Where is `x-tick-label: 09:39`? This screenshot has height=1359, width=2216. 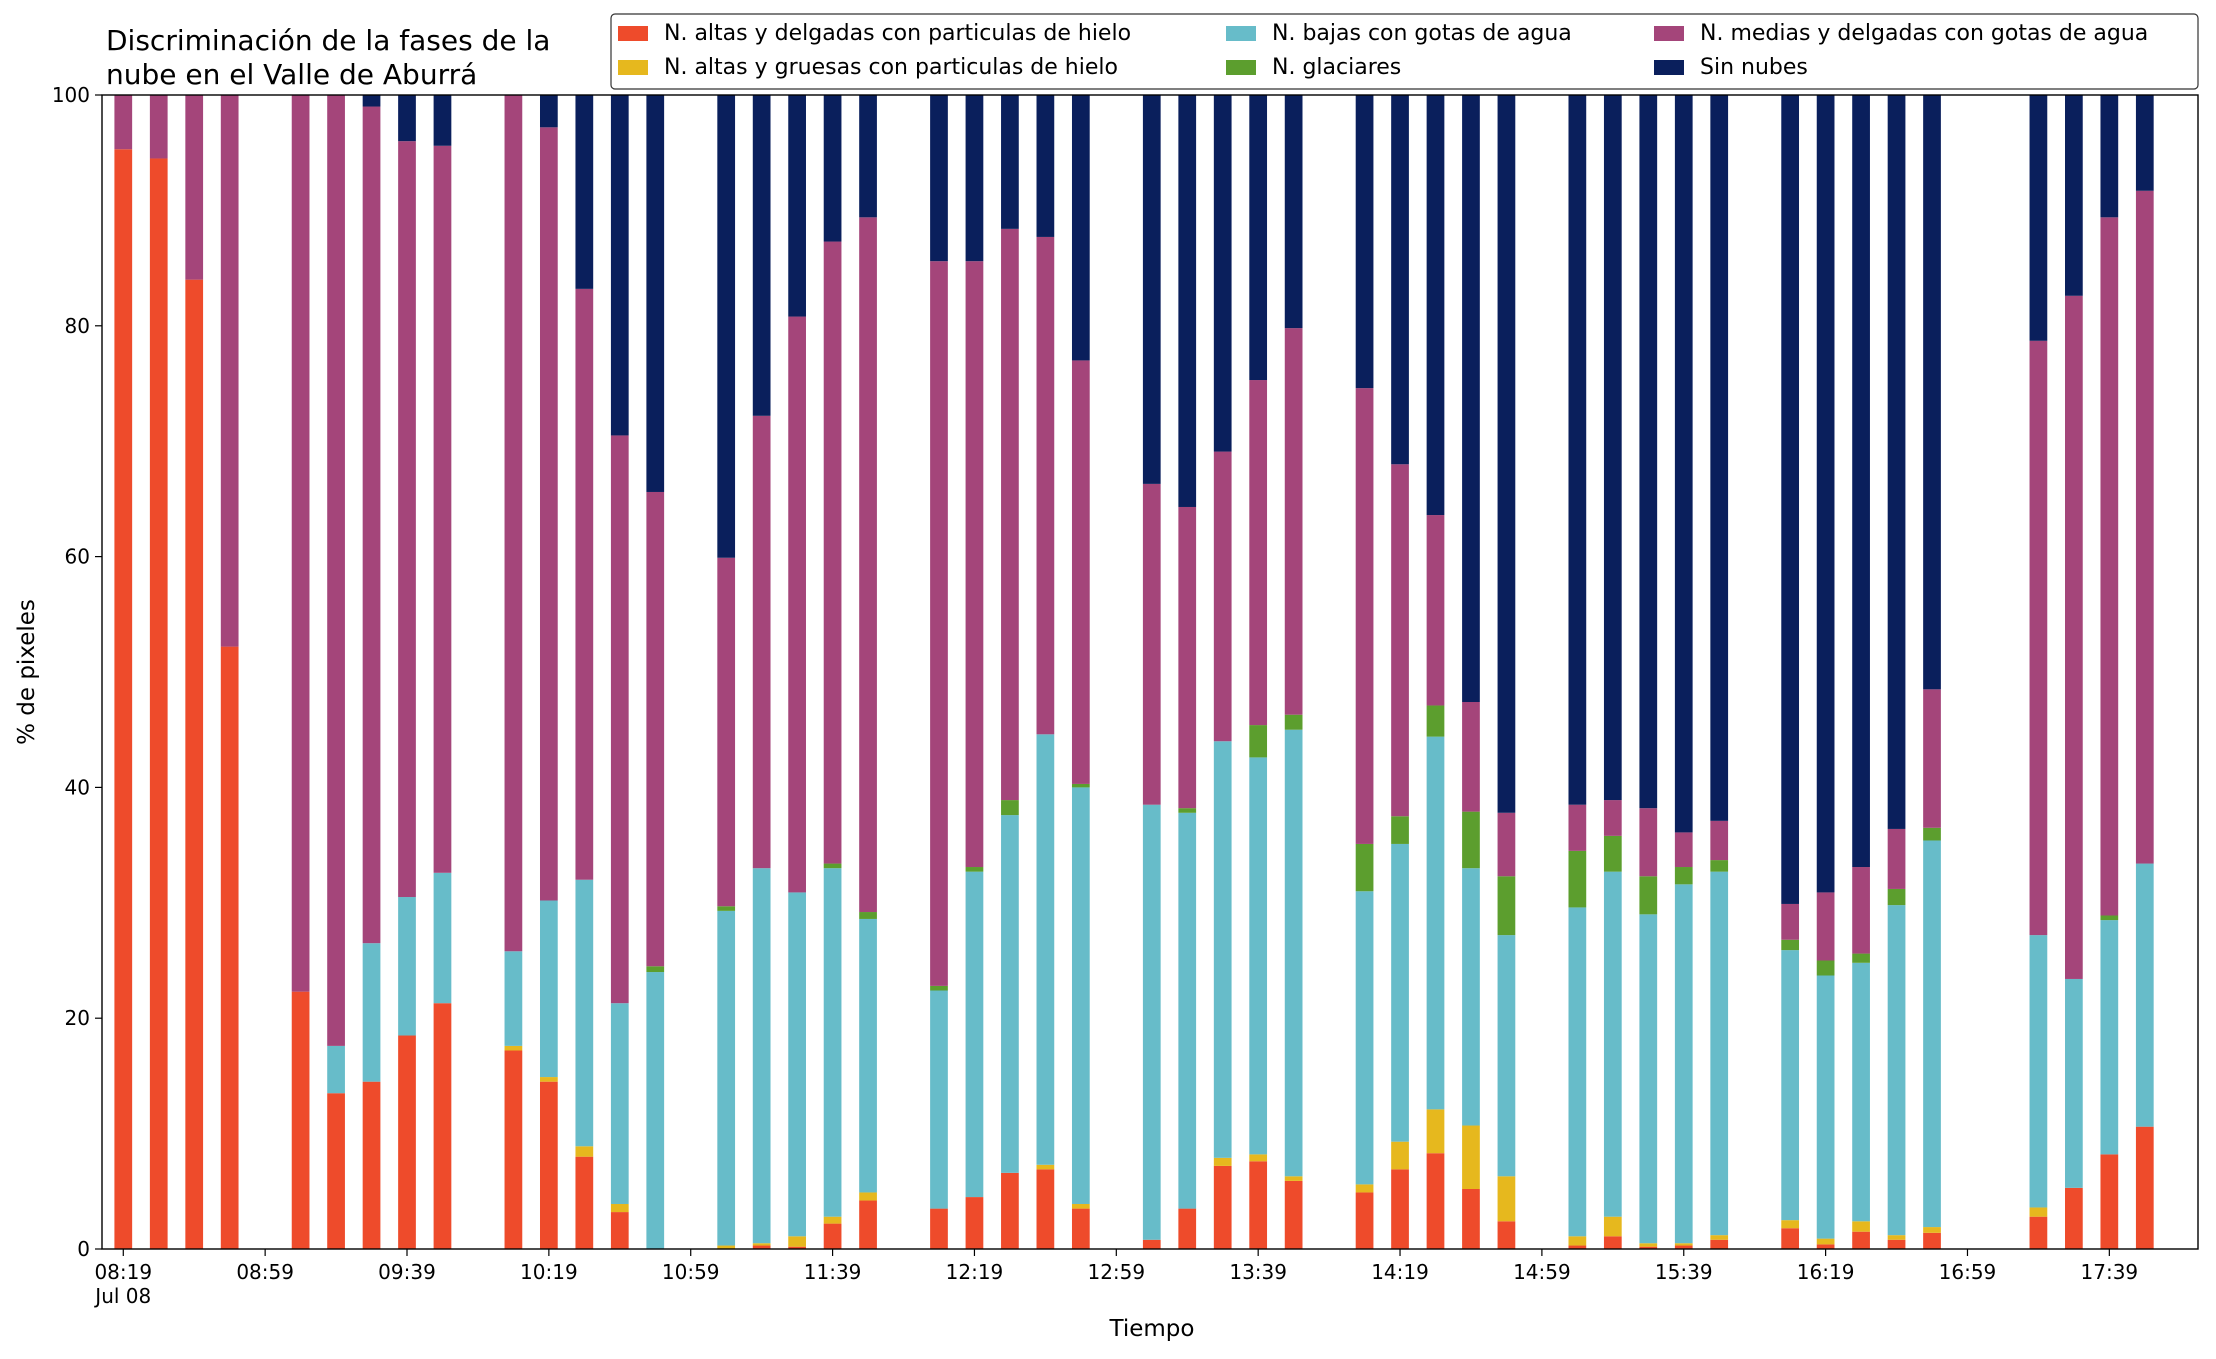
x-tick-label: 09:39 is located at coordinates (407, 1272).